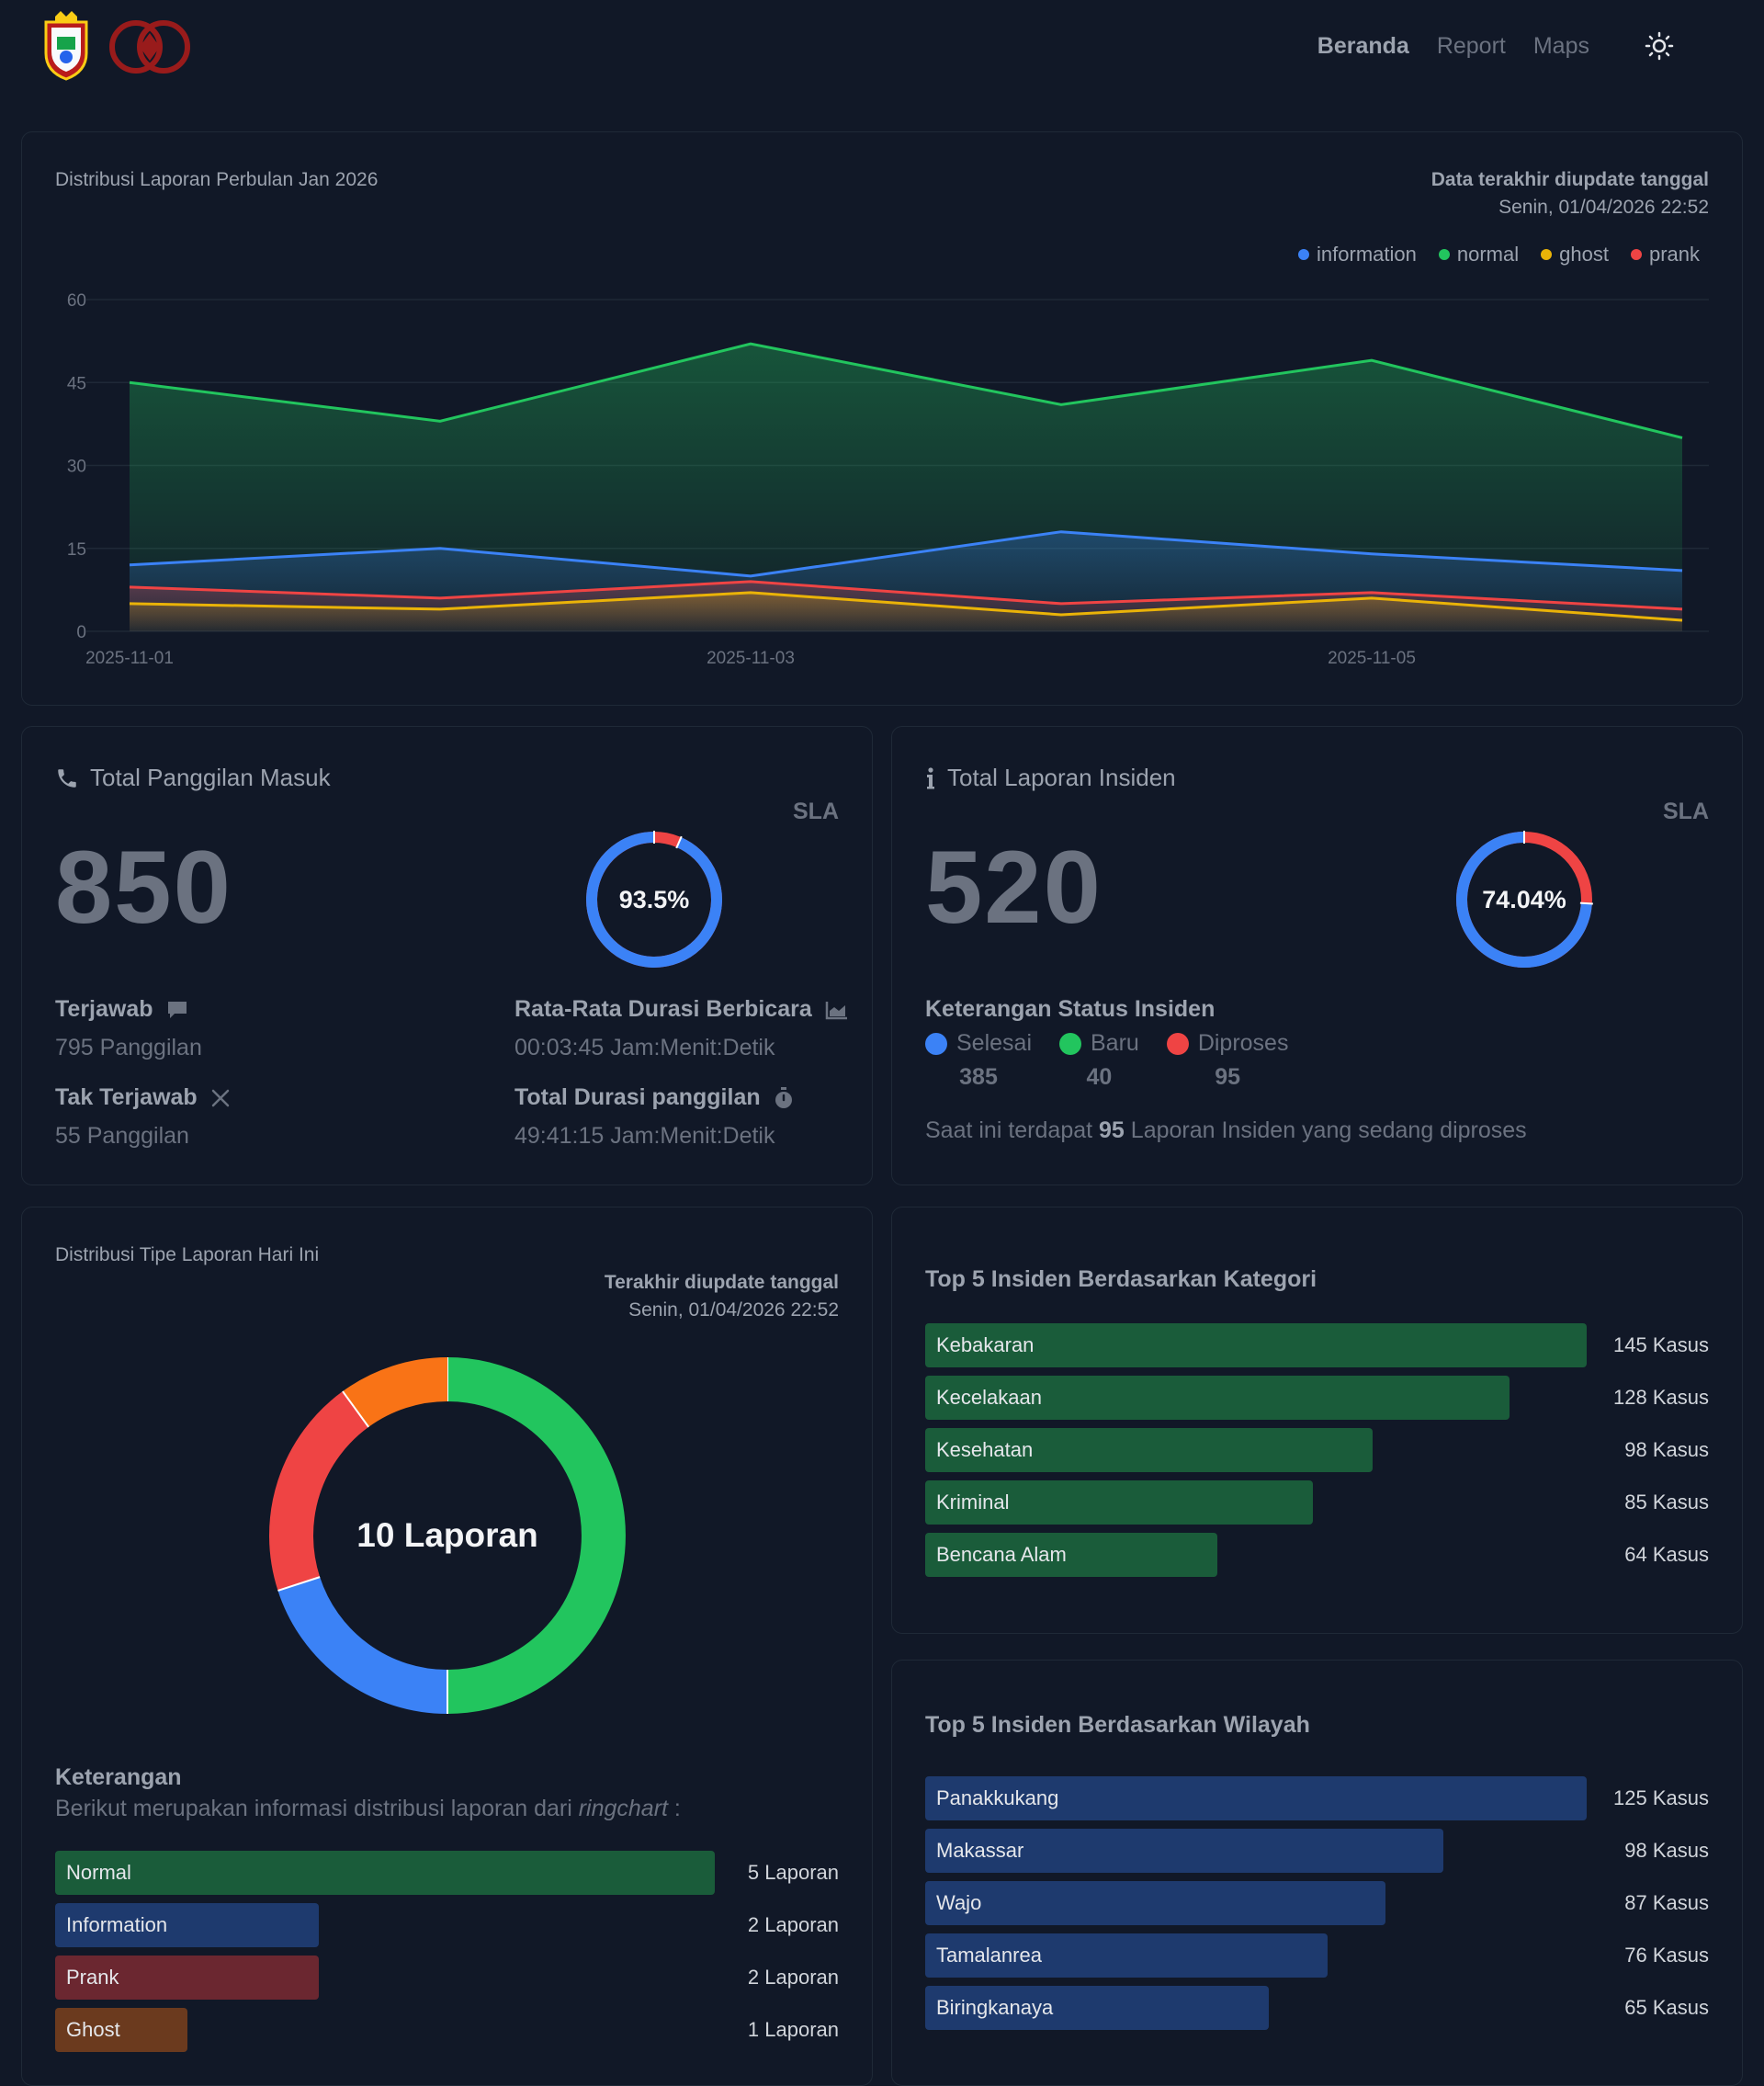 This screenshot has width=1764, height=2086. I want to click on category-row: Bencana Alam 64 Kasus, so click(1317, 1555).